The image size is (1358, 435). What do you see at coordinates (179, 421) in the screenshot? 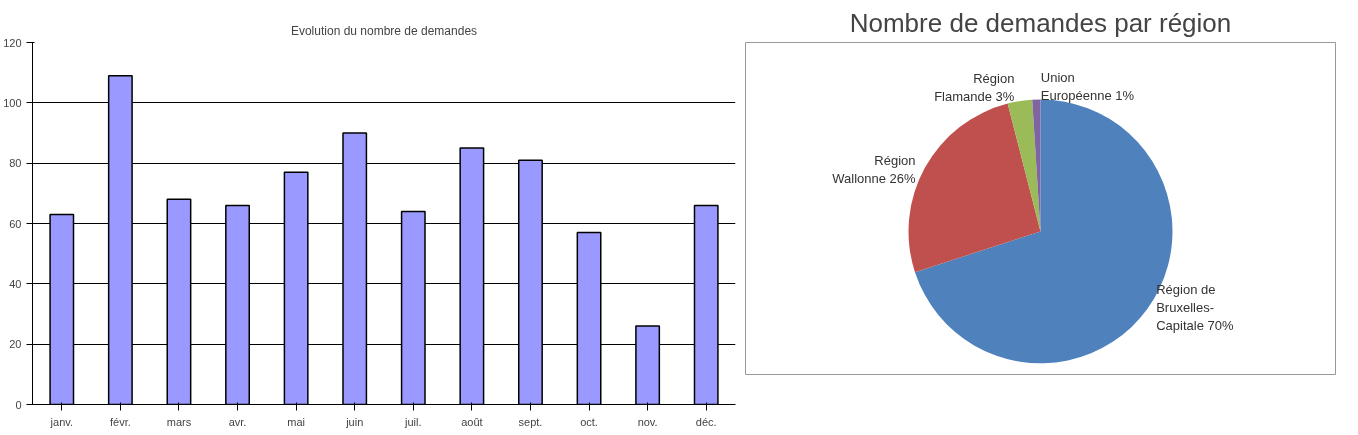
I see `x-tick-label: mars` at bounding box center [179, 421].